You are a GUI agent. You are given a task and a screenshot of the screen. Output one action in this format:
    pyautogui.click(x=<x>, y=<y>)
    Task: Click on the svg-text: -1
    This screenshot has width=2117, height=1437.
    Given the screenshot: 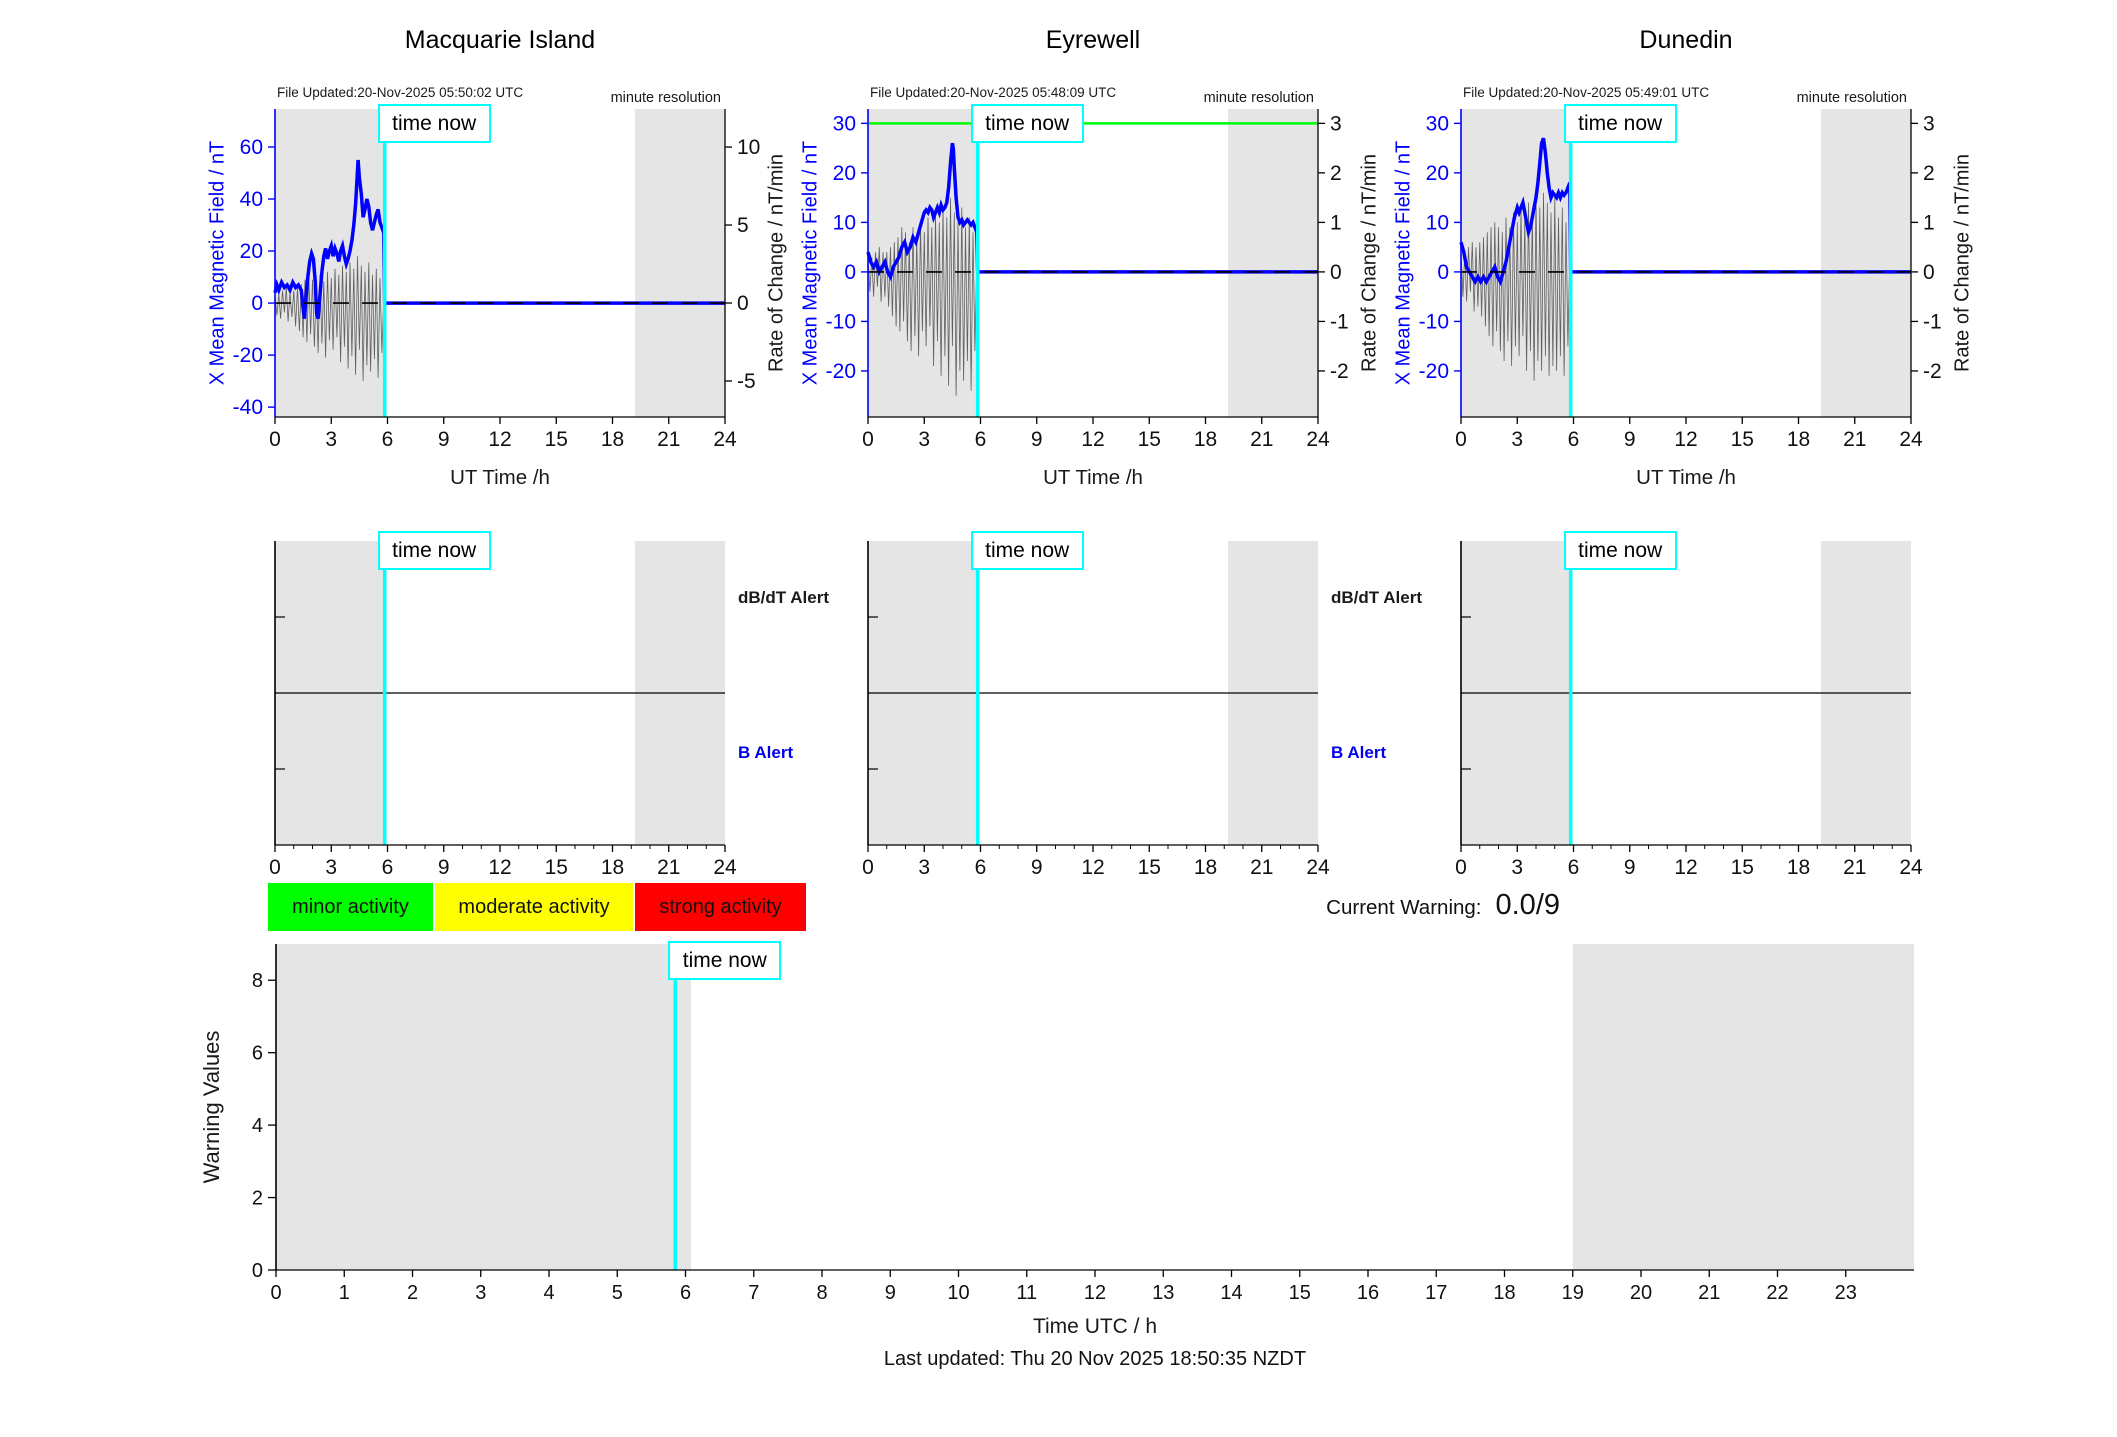 What is the action you would take?
    pyautogui.click(x=1932, y=321)
    